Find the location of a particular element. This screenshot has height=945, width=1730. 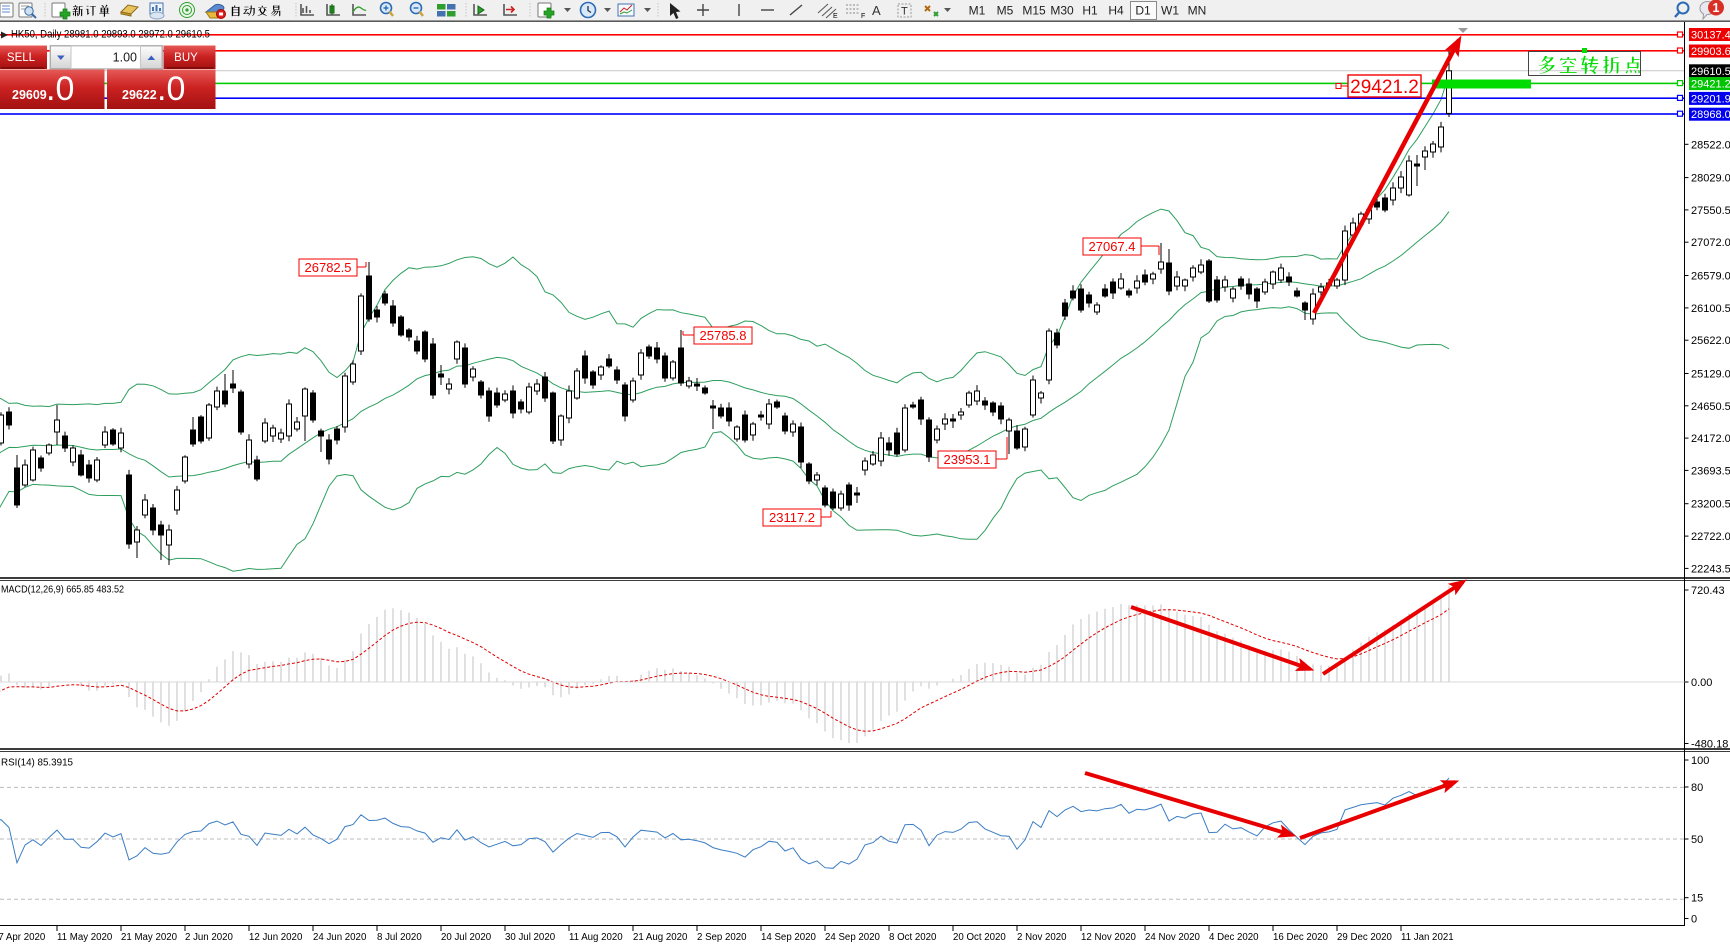

svg-text: 1 is located at coordinates (1716, 8).